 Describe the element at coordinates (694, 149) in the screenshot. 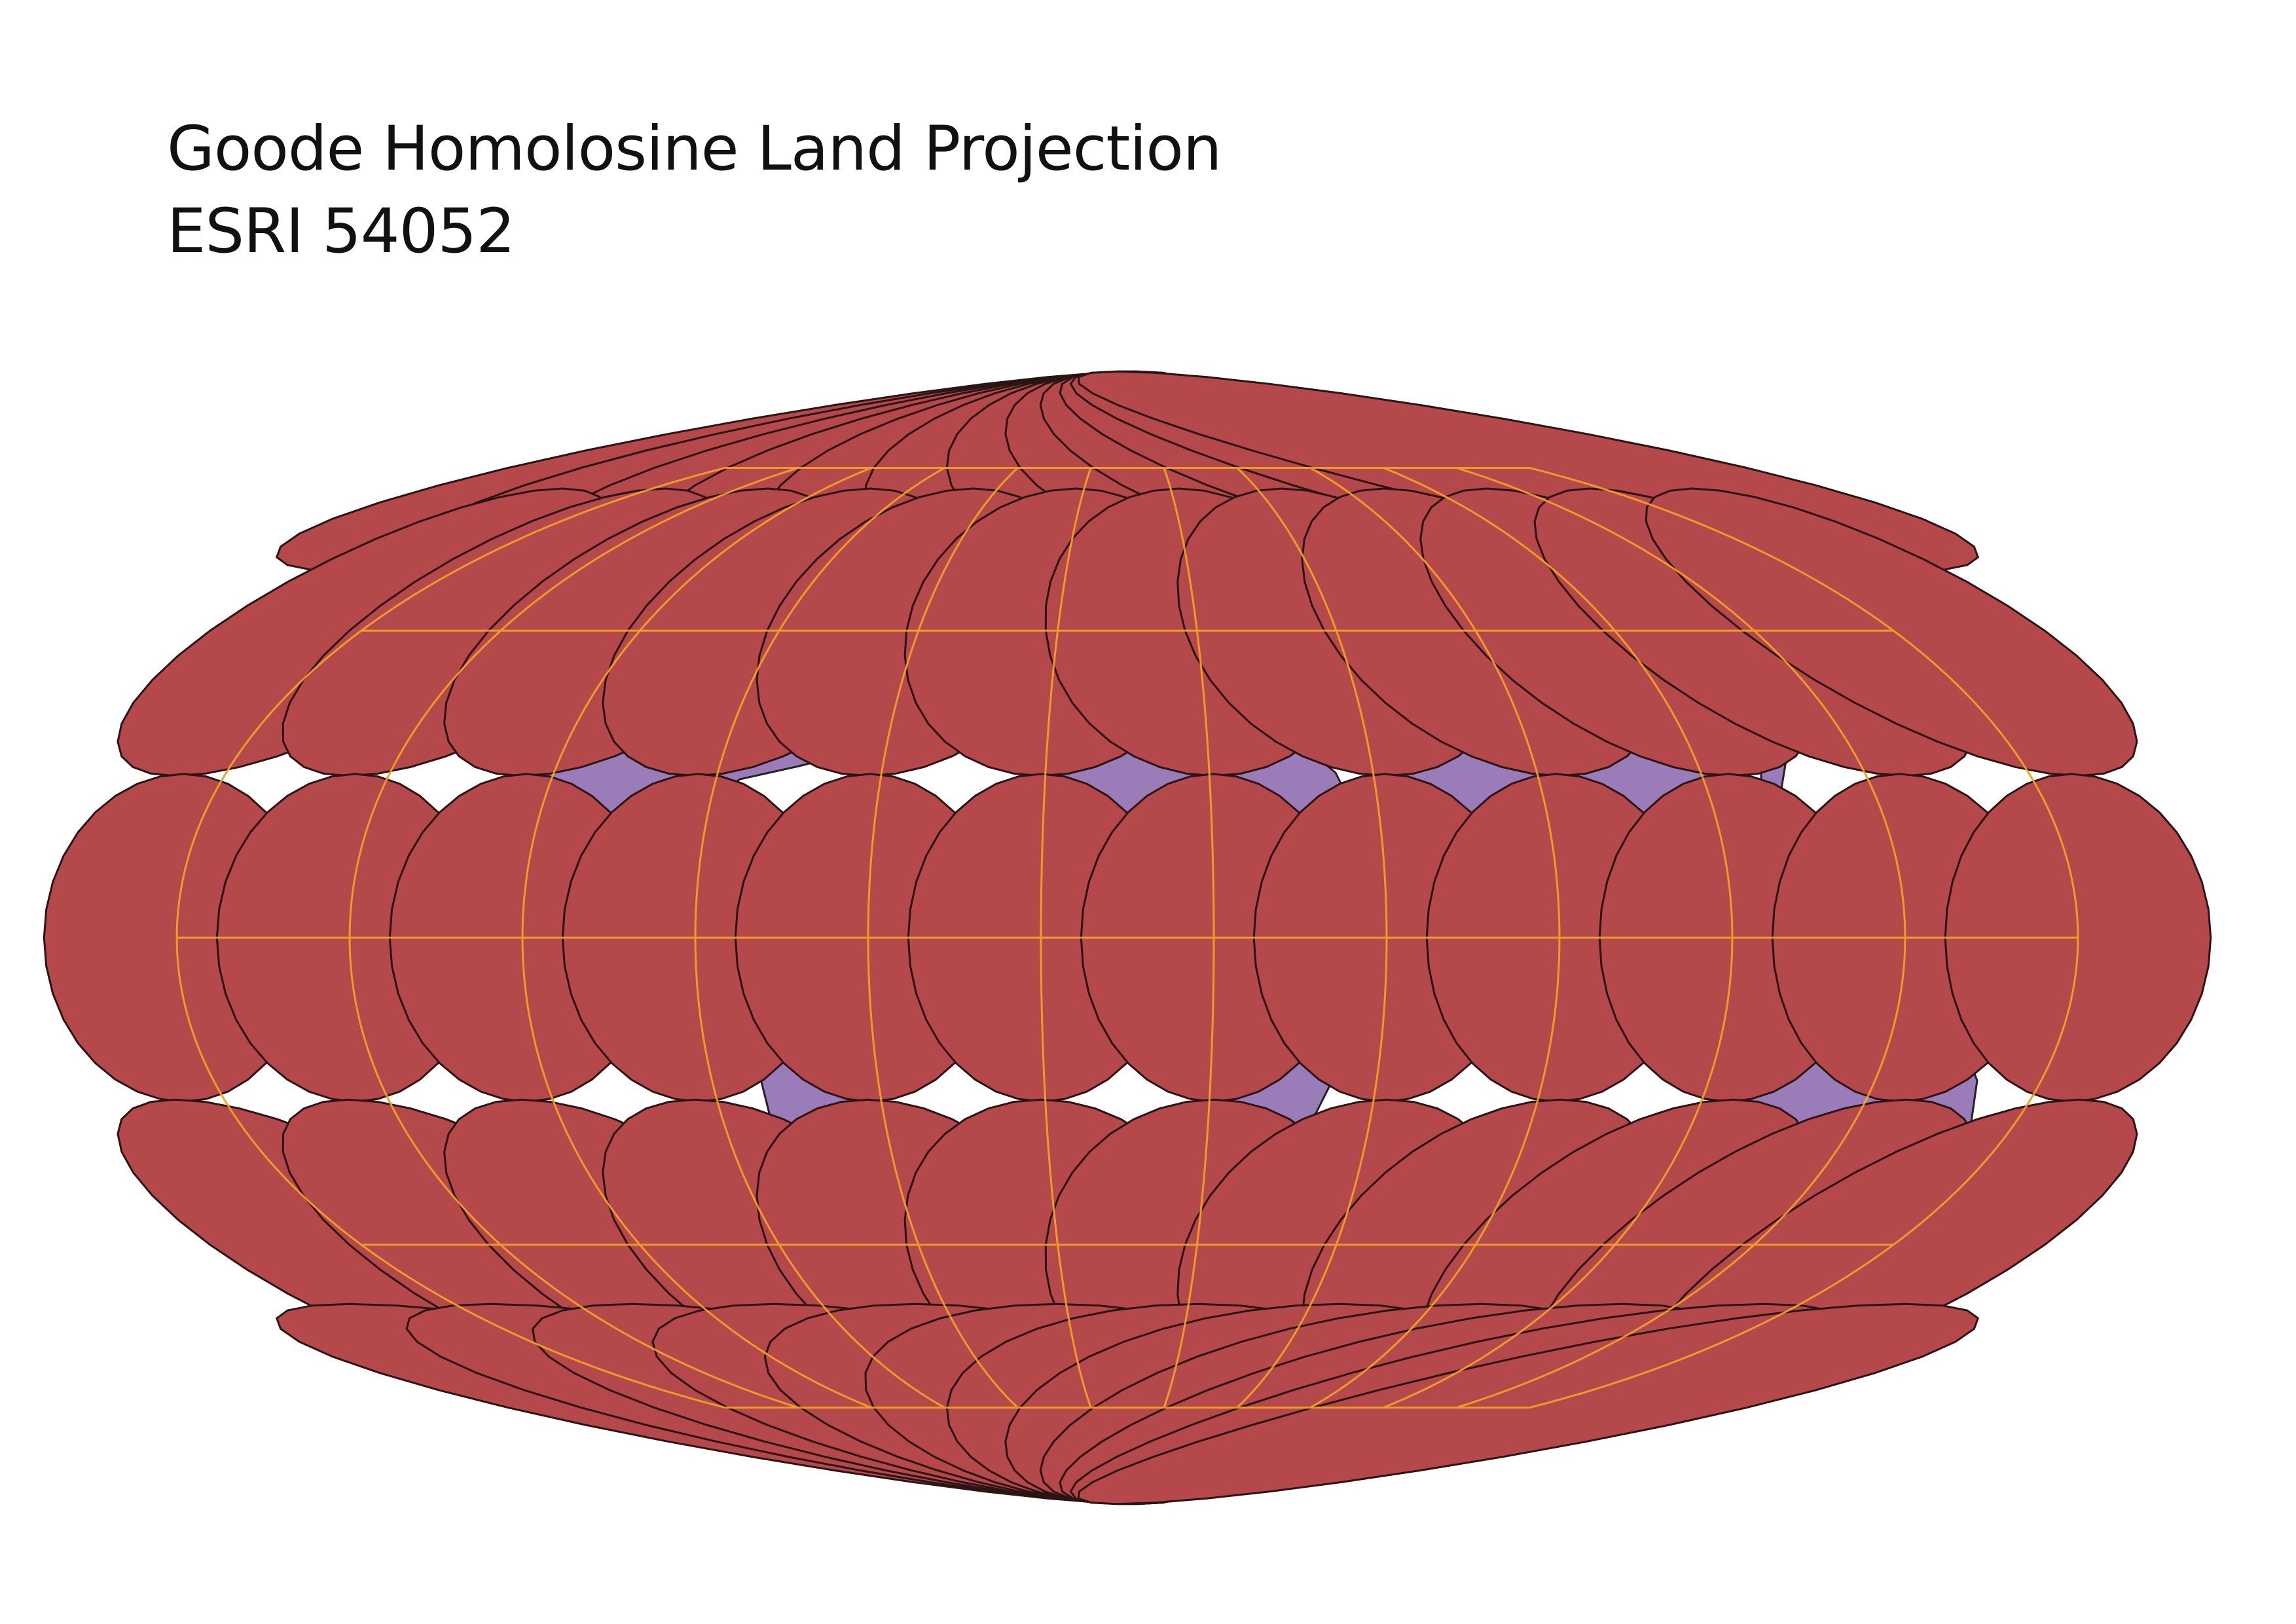

I see `map-title: Goode Homolosine Land Projection` at that location.